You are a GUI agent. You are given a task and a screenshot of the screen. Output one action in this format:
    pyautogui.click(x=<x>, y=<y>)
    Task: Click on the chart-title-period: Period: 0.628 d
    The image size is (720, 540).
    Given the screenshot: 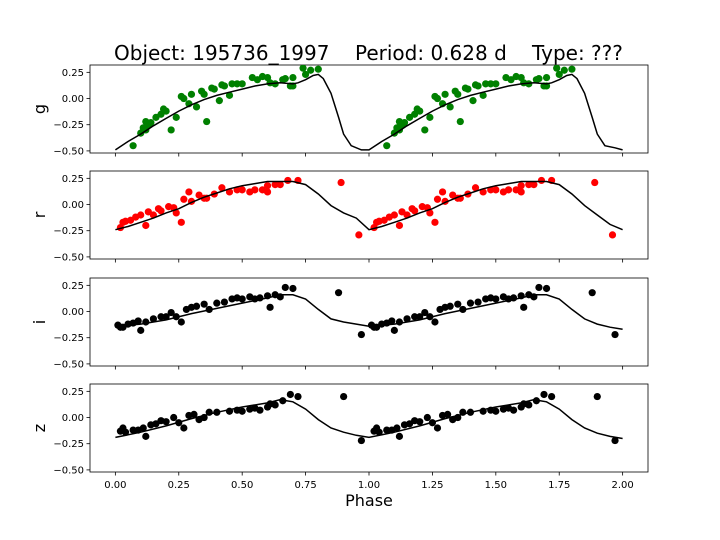 What is the action you would take?
    pyautogui.click(x=431, y=53)
    